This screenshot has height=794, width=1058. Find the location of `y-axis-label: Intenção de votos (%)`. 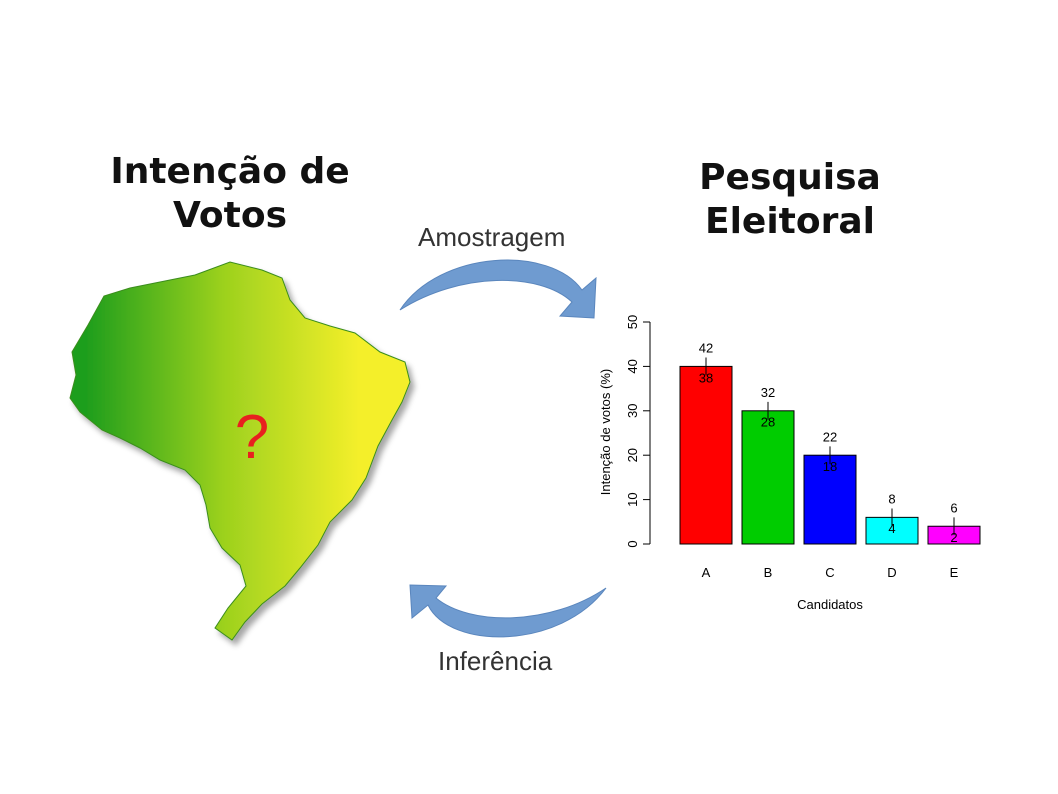

y-axis-label: Intenção de votos (%) is located at coordinates (605, 432).